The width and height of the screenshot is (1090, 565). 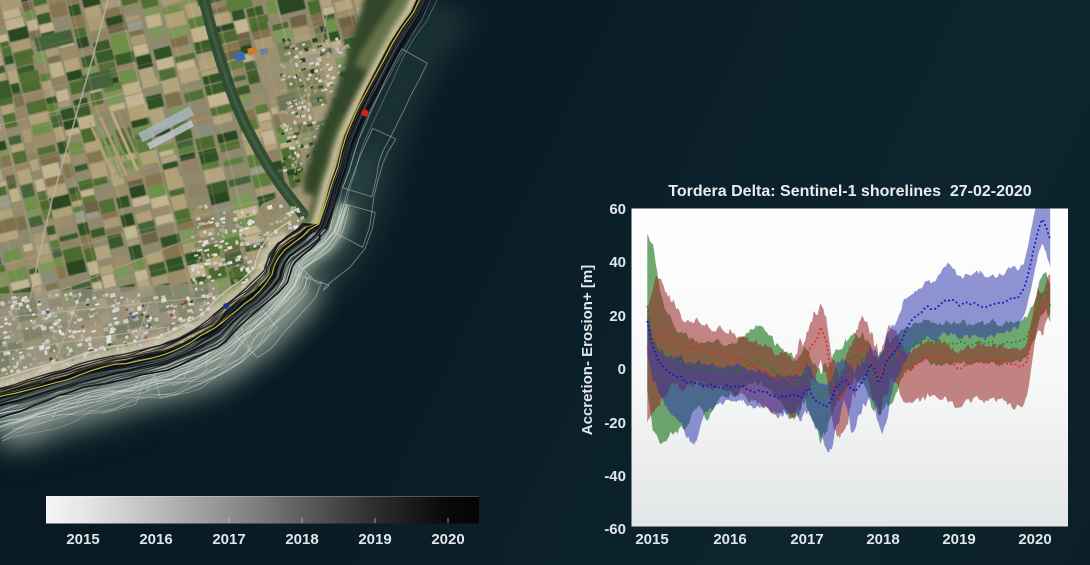 I want to click on svg-text: 60, so click(x=617, y=209).